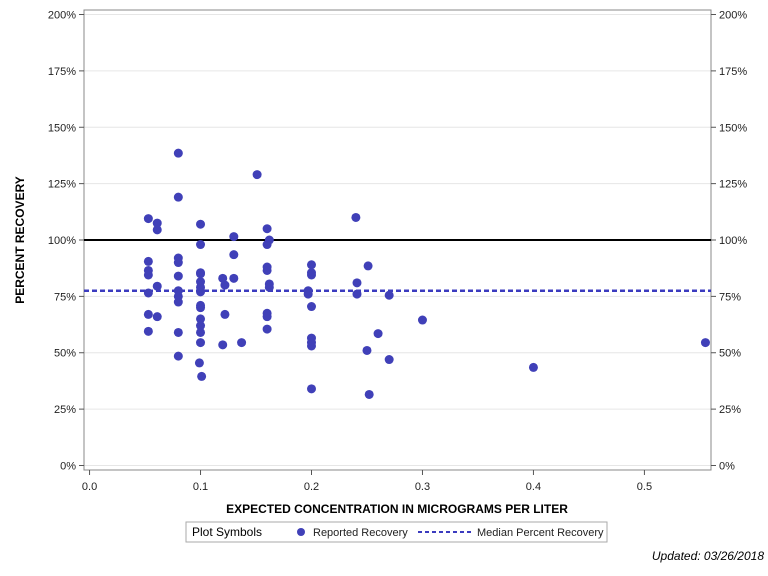 This screenshot has width=768, height=576. What do you see at coordinates (533, 487) in the screenshot?
I see `x-tick-label: 0.4` at bounding box center [533, 487].